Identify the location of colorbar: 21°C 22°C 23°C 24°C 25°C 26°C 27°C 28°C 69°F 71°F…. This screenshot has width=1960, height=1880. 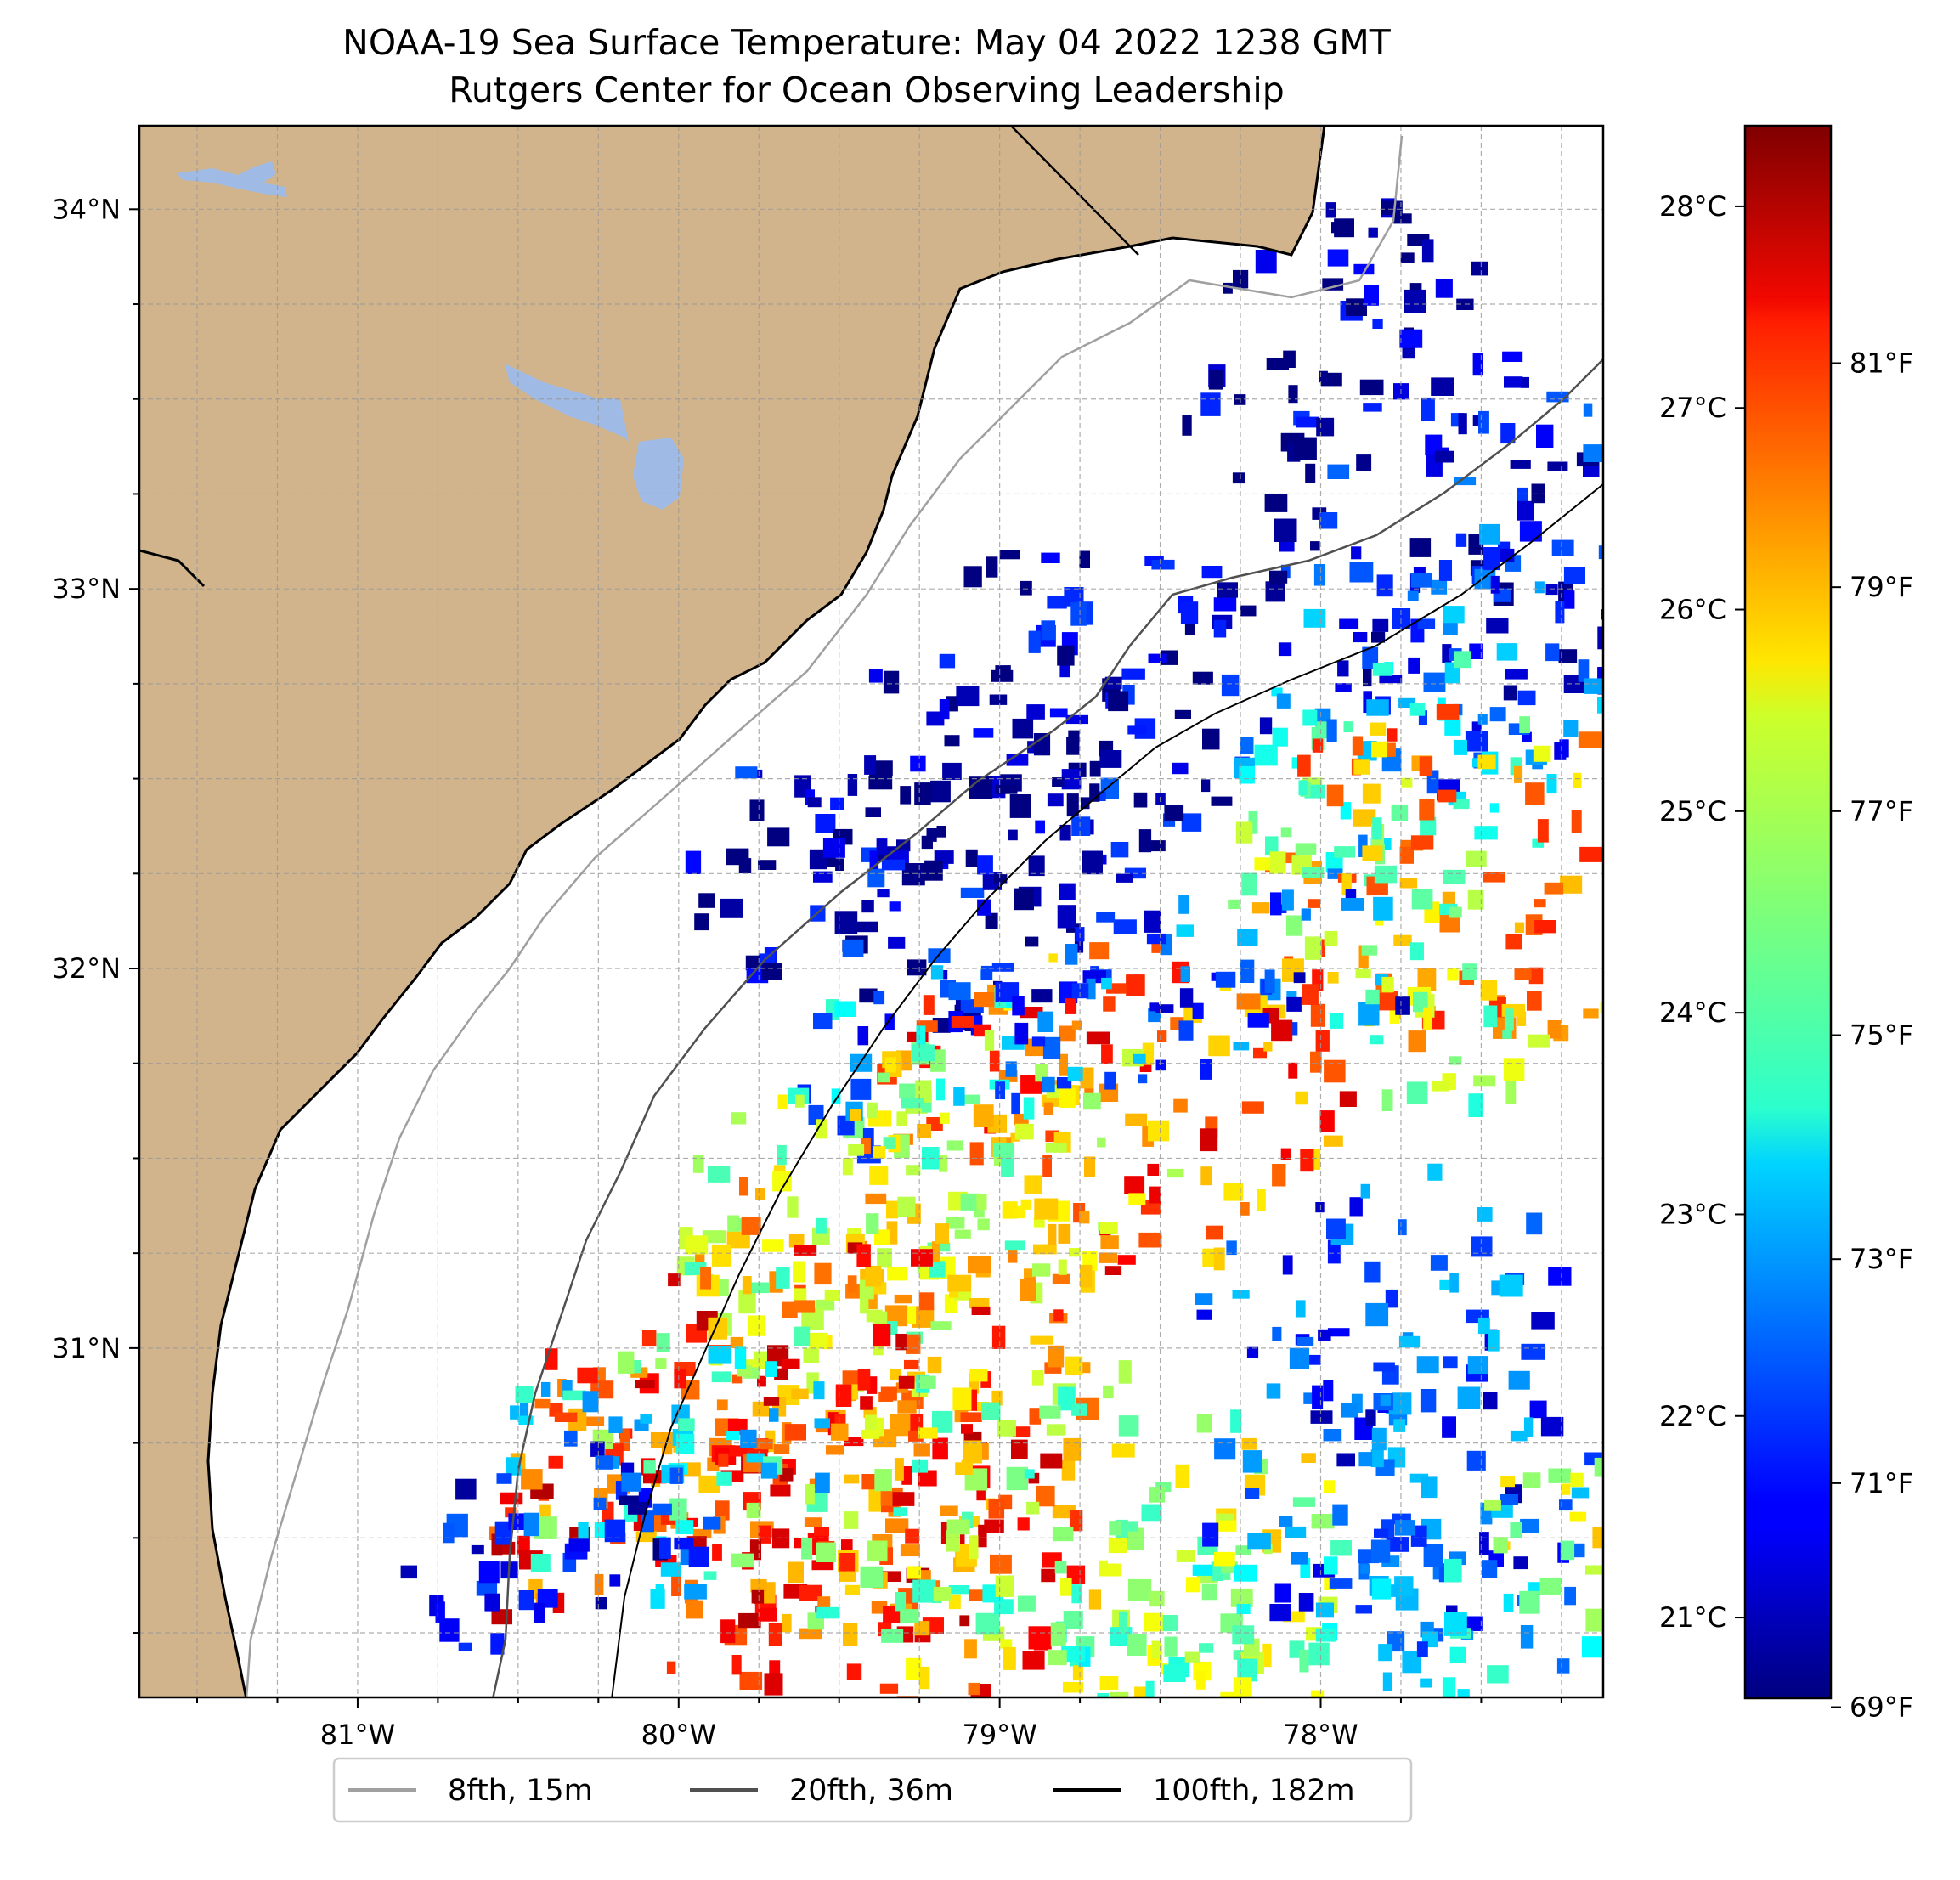
(1786, 924).